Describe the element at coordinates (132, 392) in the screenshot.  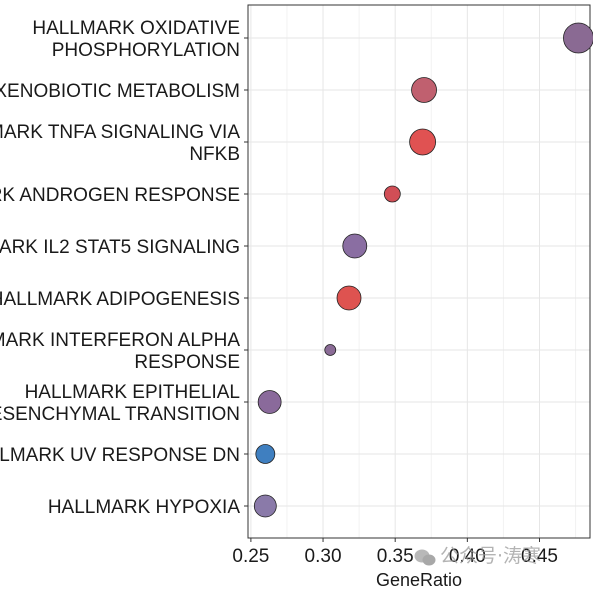
I see `y-tick-label: HALLMARK EPITHELIAL` at that location.